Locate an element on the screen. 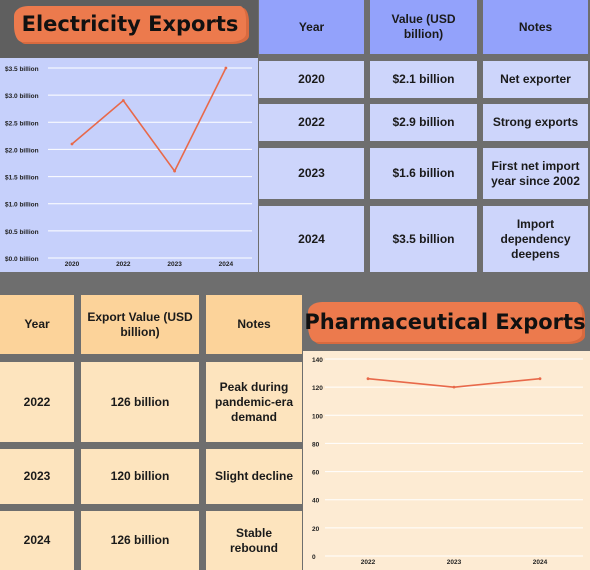  y-tick-label: $2.0 billion is located at coordinates (22, 150).